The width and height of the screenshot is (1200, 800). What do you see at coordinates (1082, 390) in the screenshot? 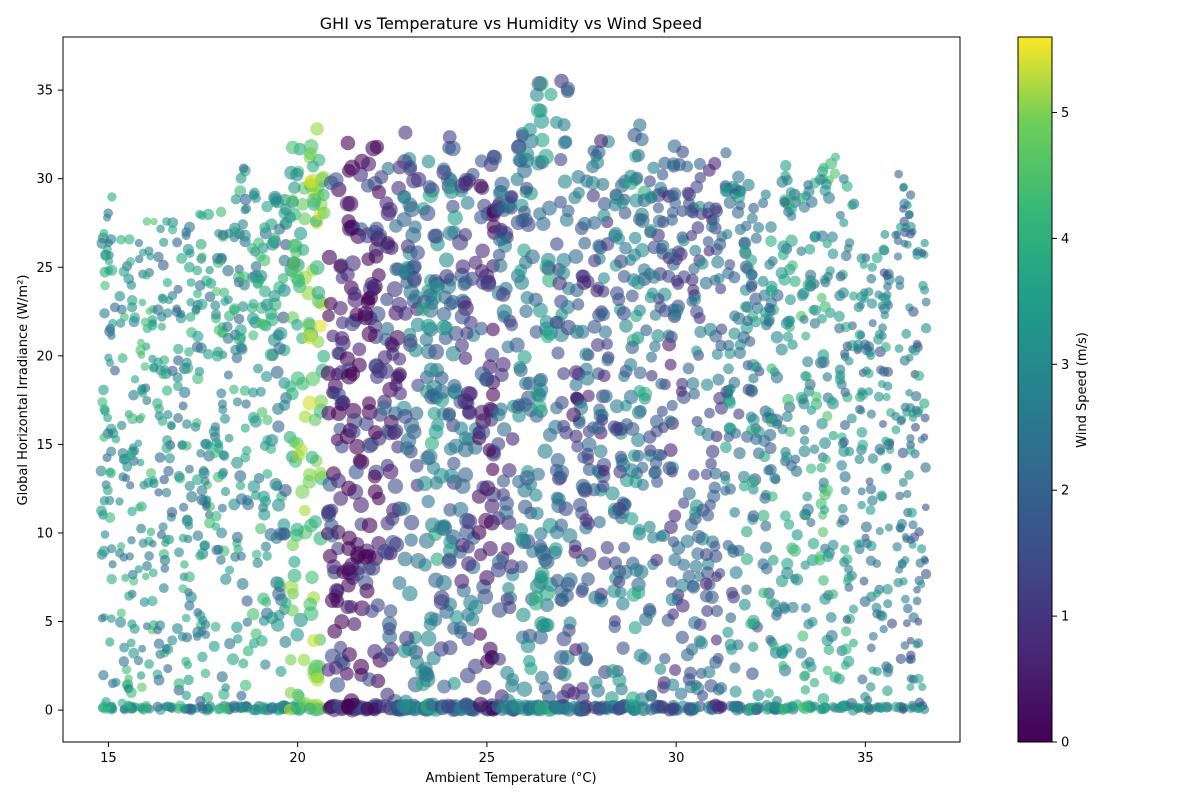
I see `colorbar-label: Wind Speed (m/s)` at bounding box center [1082, 390].